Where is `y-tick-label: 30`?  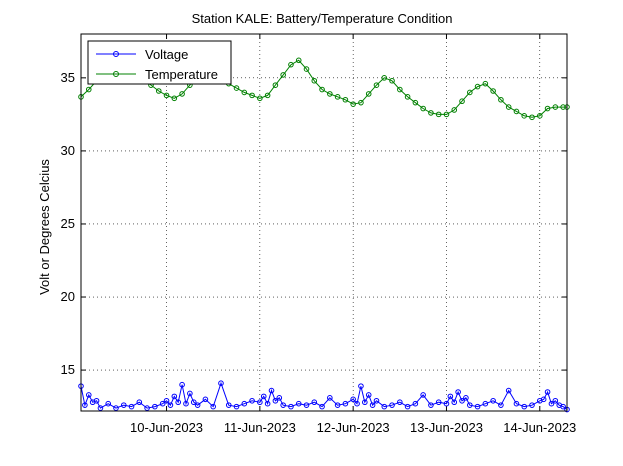
y-tick-label: 30 is located at coordinates (68, 150).